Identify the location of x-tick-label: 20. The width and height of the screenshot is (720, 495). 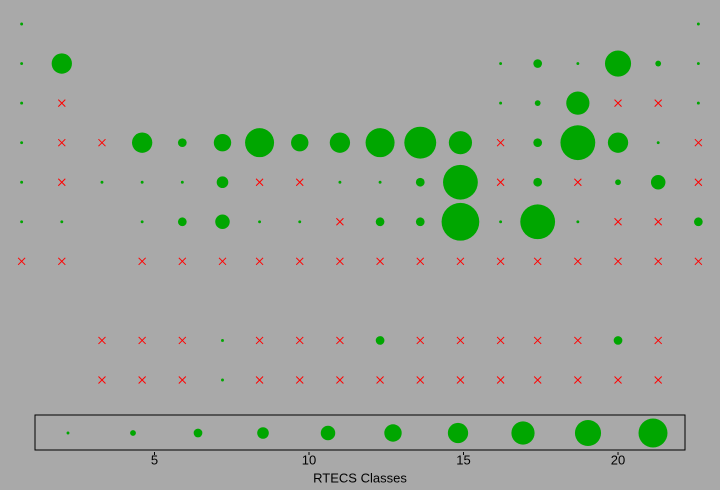
(618, 459).